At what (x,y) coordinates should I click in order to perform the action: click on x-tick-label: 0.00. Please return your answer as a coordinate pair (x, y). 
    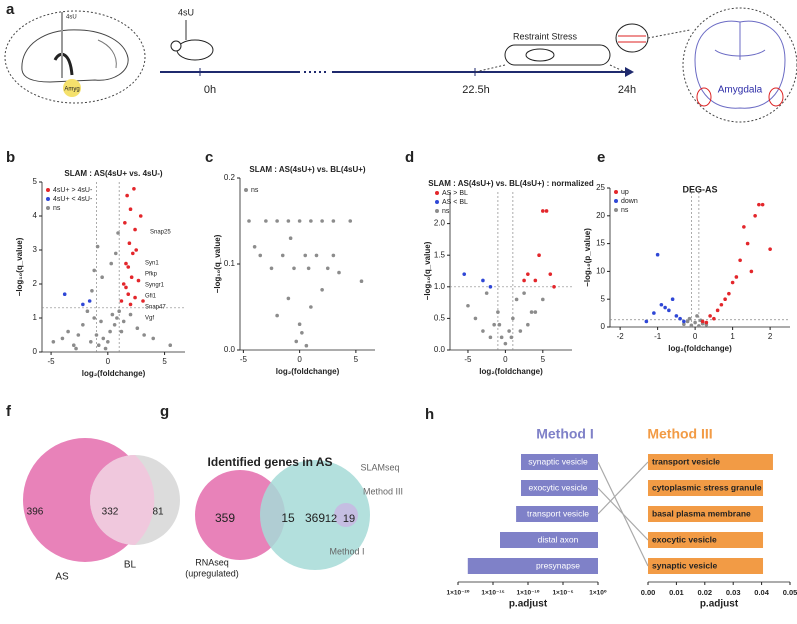
    Looking at the image, I should click on (648, 592).